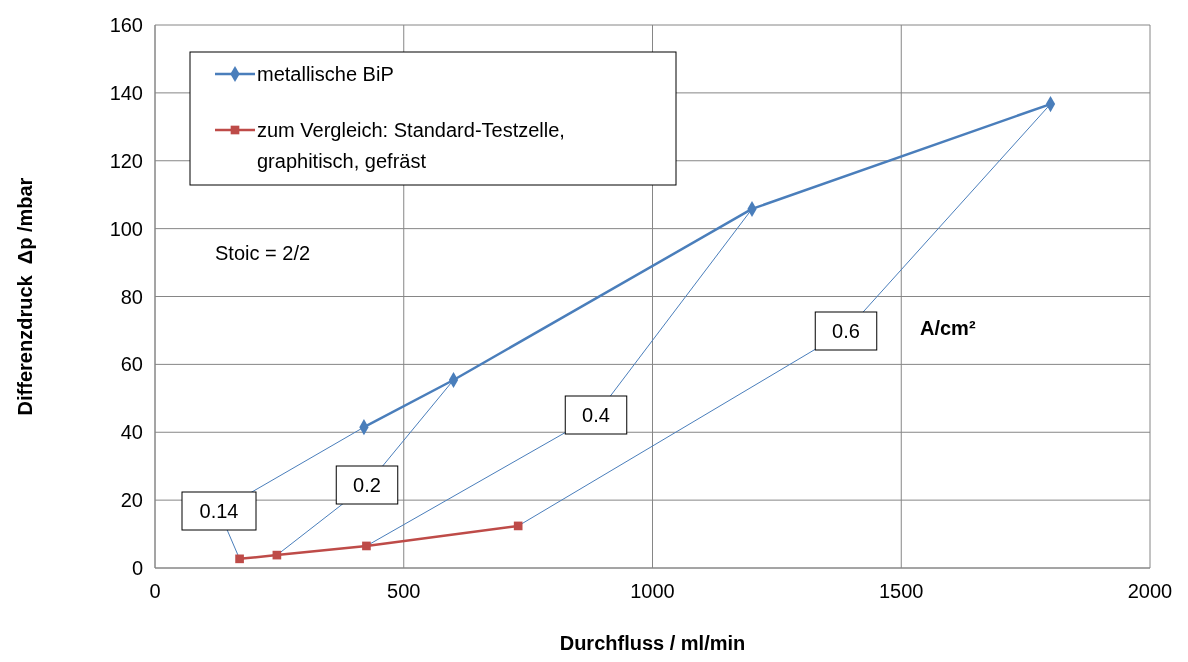 Image resolution: width=1188 pixels, height=662 pixels. What do you see at coordinates (155, 591) in the screenshot?
I see `x-tick-label: 0` at bounding box center [155, 591].